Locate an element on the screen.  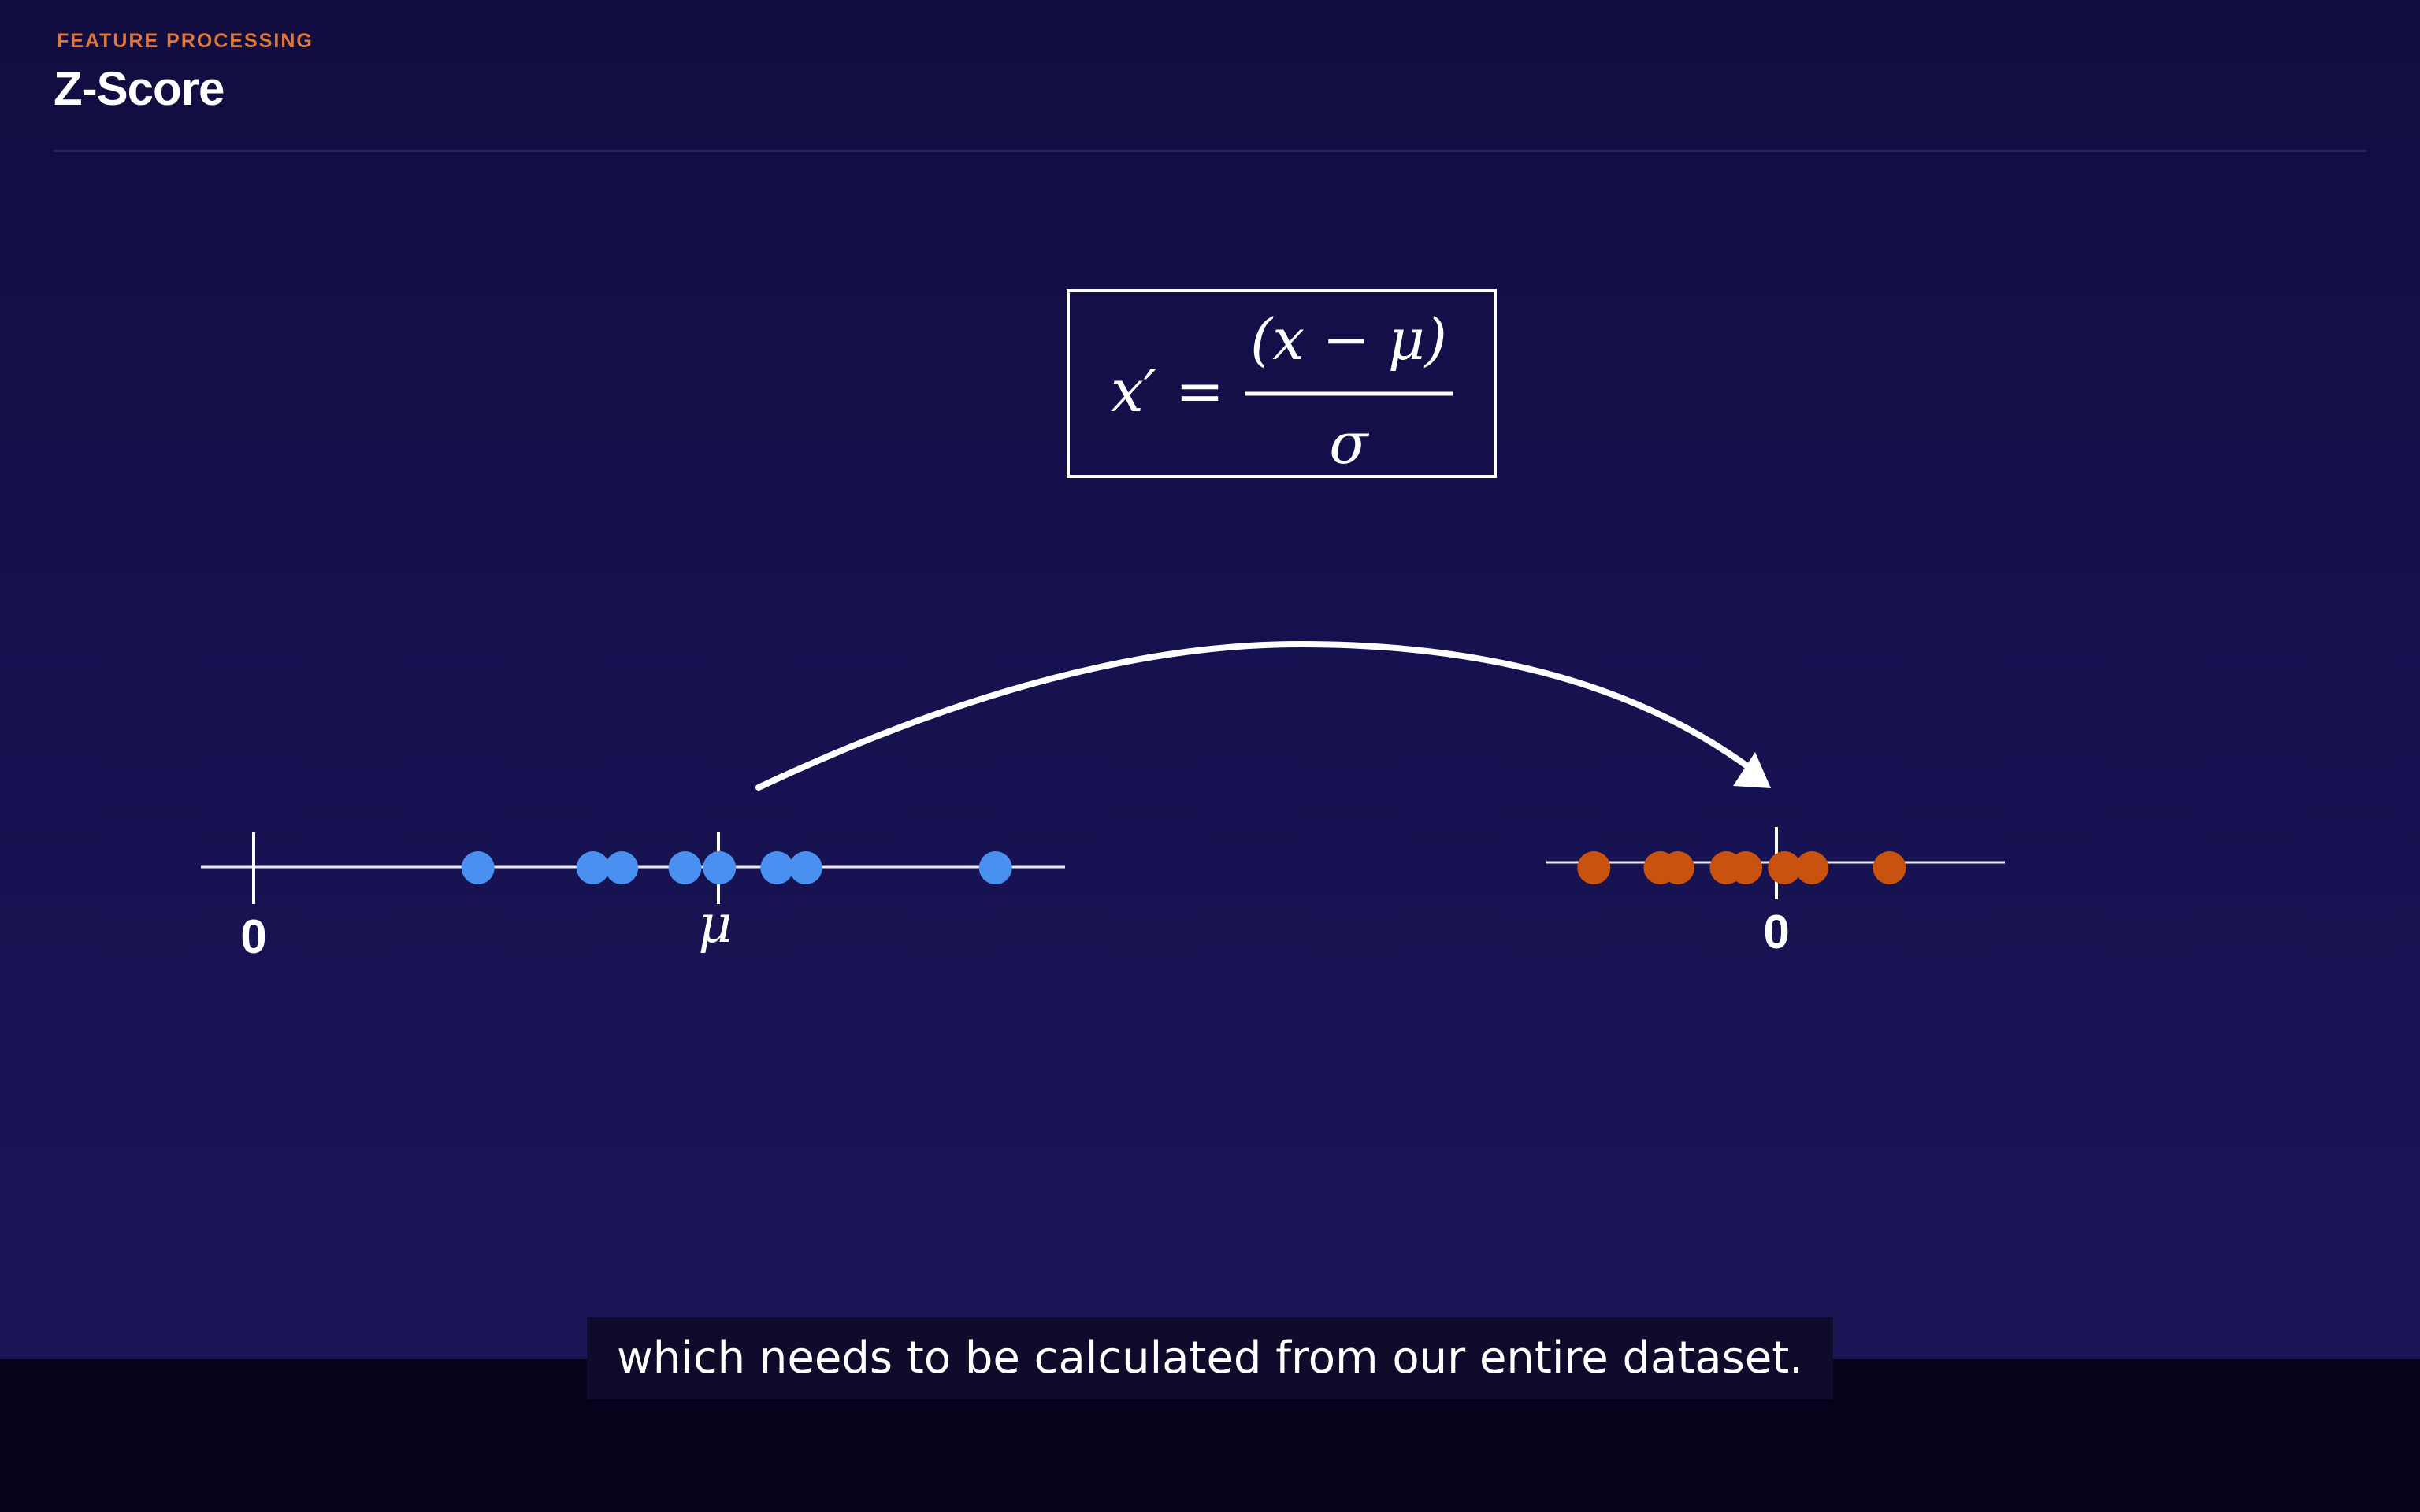
formula-numerator: (x − μ) is located at coordinates (1348, 339).